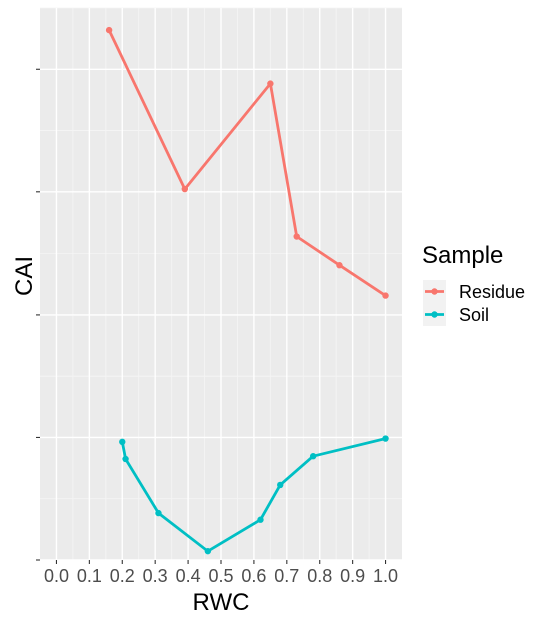 This screenshot has height=621, width=552. I want to click on x-tick-label: 0.6, so click(253, 576).